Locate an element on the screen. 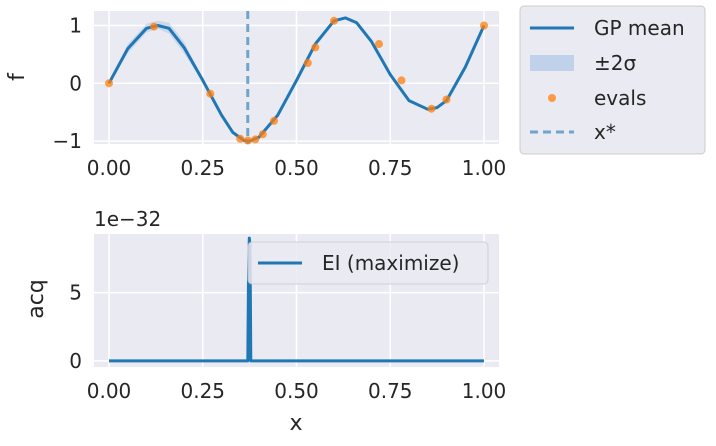 Image resolution: width=716 pixels, height=446 pixels. top-legend: GP mean ±2σ evals x* is located at coordinates (612, 80).